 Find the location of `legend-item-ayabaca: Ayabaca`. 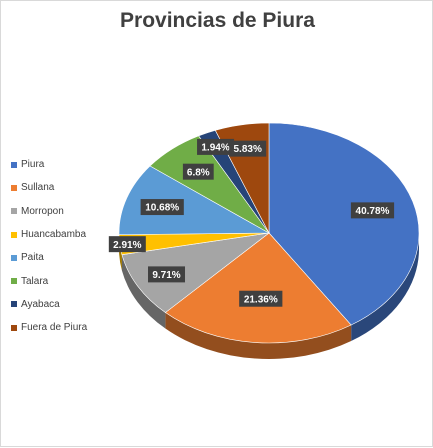

legend-item-ayabaca: Ayabaca is located at coordinates (66, 304).